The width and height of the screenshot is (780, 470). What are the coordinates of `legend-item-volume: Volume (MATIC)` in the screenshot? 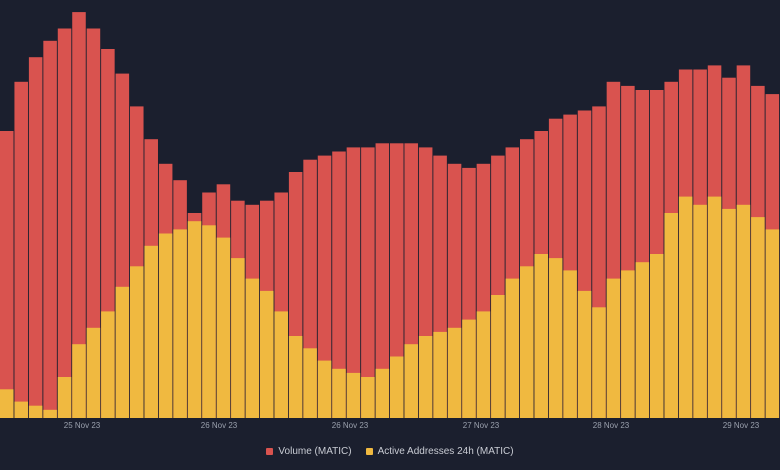 It's located at (309, 451).